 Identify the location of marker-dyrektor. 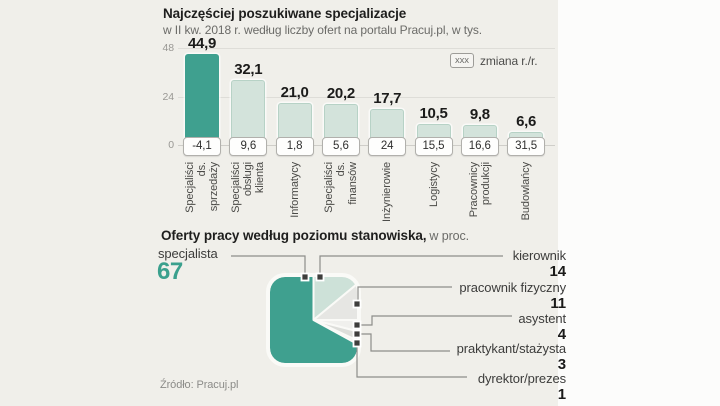
(357, 343).